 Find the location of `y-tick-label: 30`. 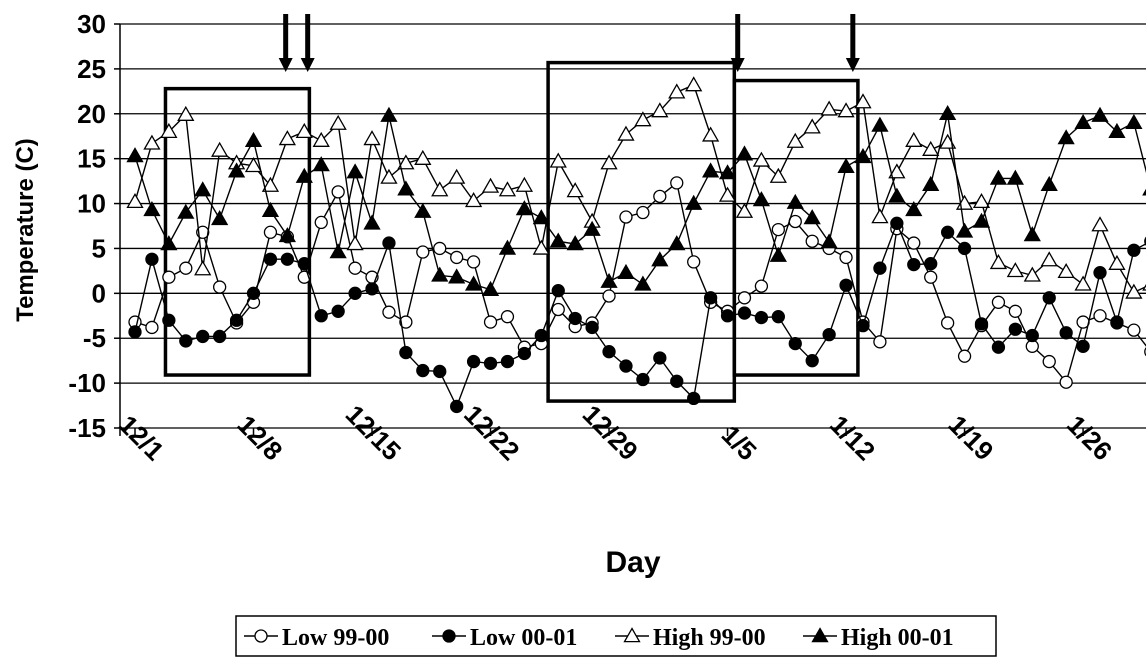

y-tick-label: 30 is located at coordinates (91, 24).